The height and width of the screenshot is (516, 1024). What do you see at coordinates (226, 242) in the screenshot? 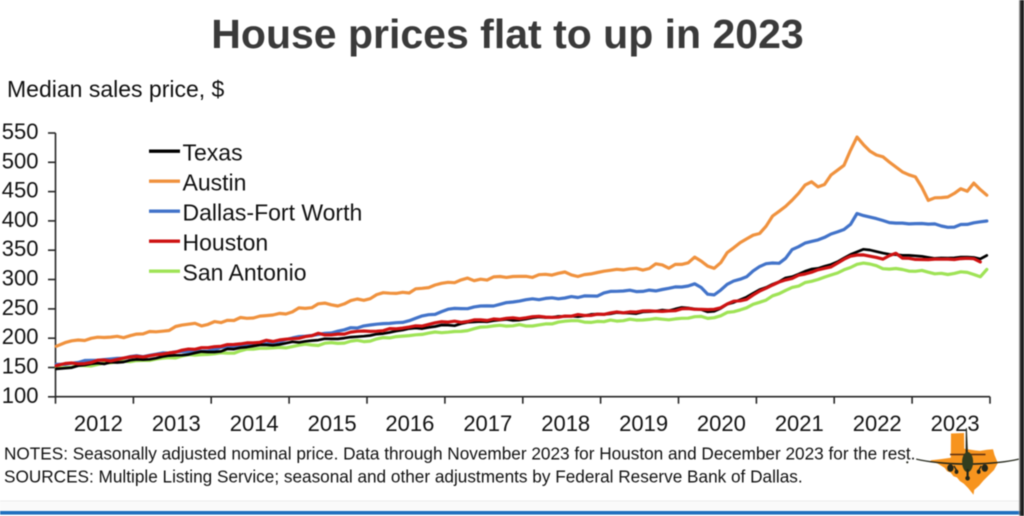
I see `svg-text: Houston` at bounding box center [226, 242].